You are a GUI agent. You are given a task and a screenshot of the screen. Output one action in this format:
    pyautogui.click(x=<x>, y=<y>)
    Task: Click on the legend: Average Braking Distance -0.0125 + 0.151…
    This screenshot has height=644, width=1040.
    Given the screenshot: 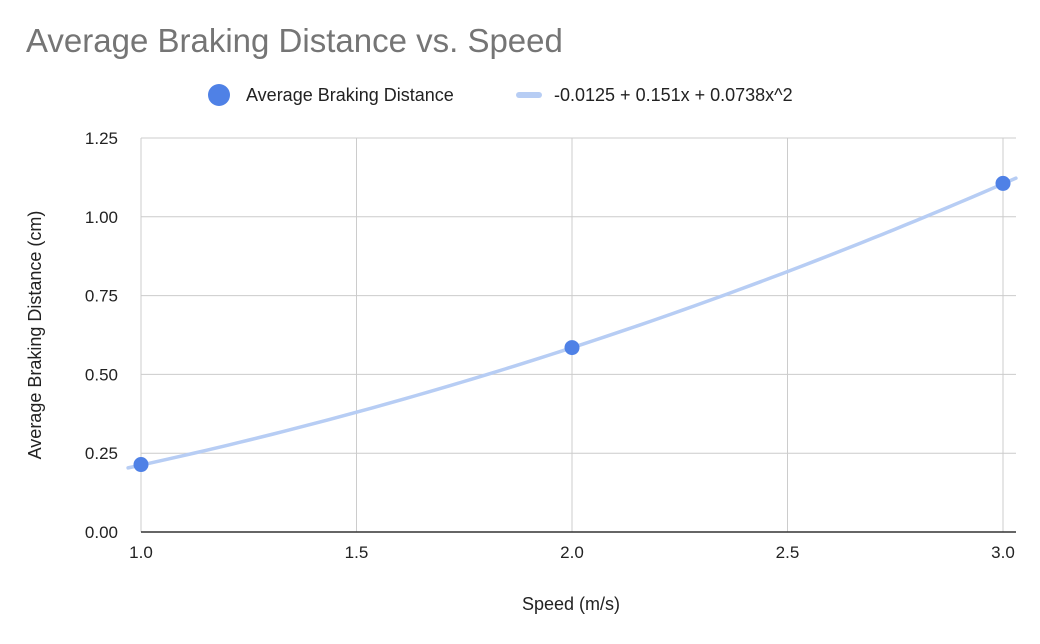 What is the action you would take?
    pyautogui.click(x=520, y=95)
    